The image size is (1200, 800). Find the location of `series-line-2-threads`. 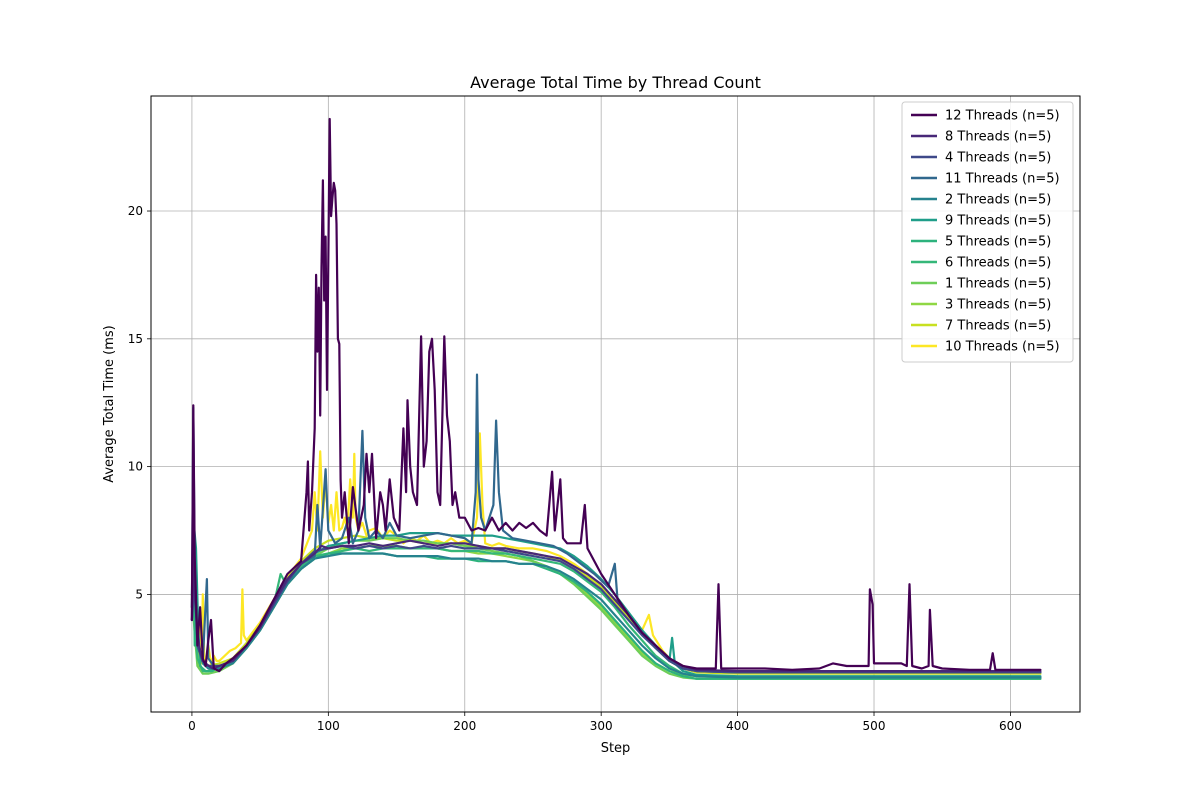

series-line-2-threads is located at coordinates (616, 615).